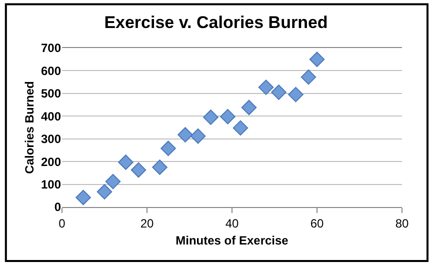 The image size is (432, 265). What do you see at coordinates (51, 93) in the screenshot?
I see `y-tick-label: 500` at bounding box center [51, 93].